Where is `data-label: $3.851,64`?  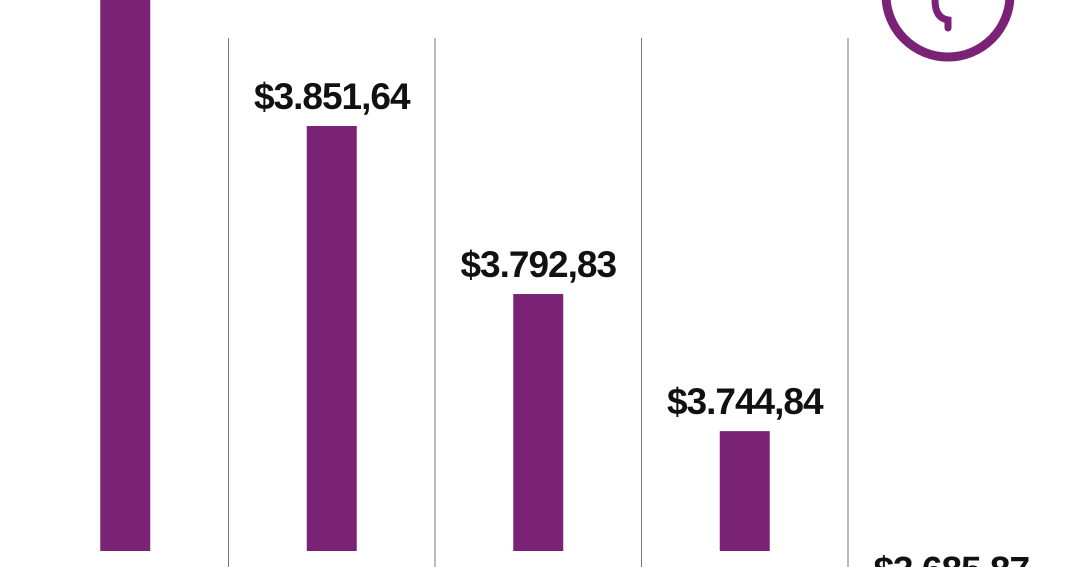 data-label: $3.851,64 is located at coordinates (332, 96).